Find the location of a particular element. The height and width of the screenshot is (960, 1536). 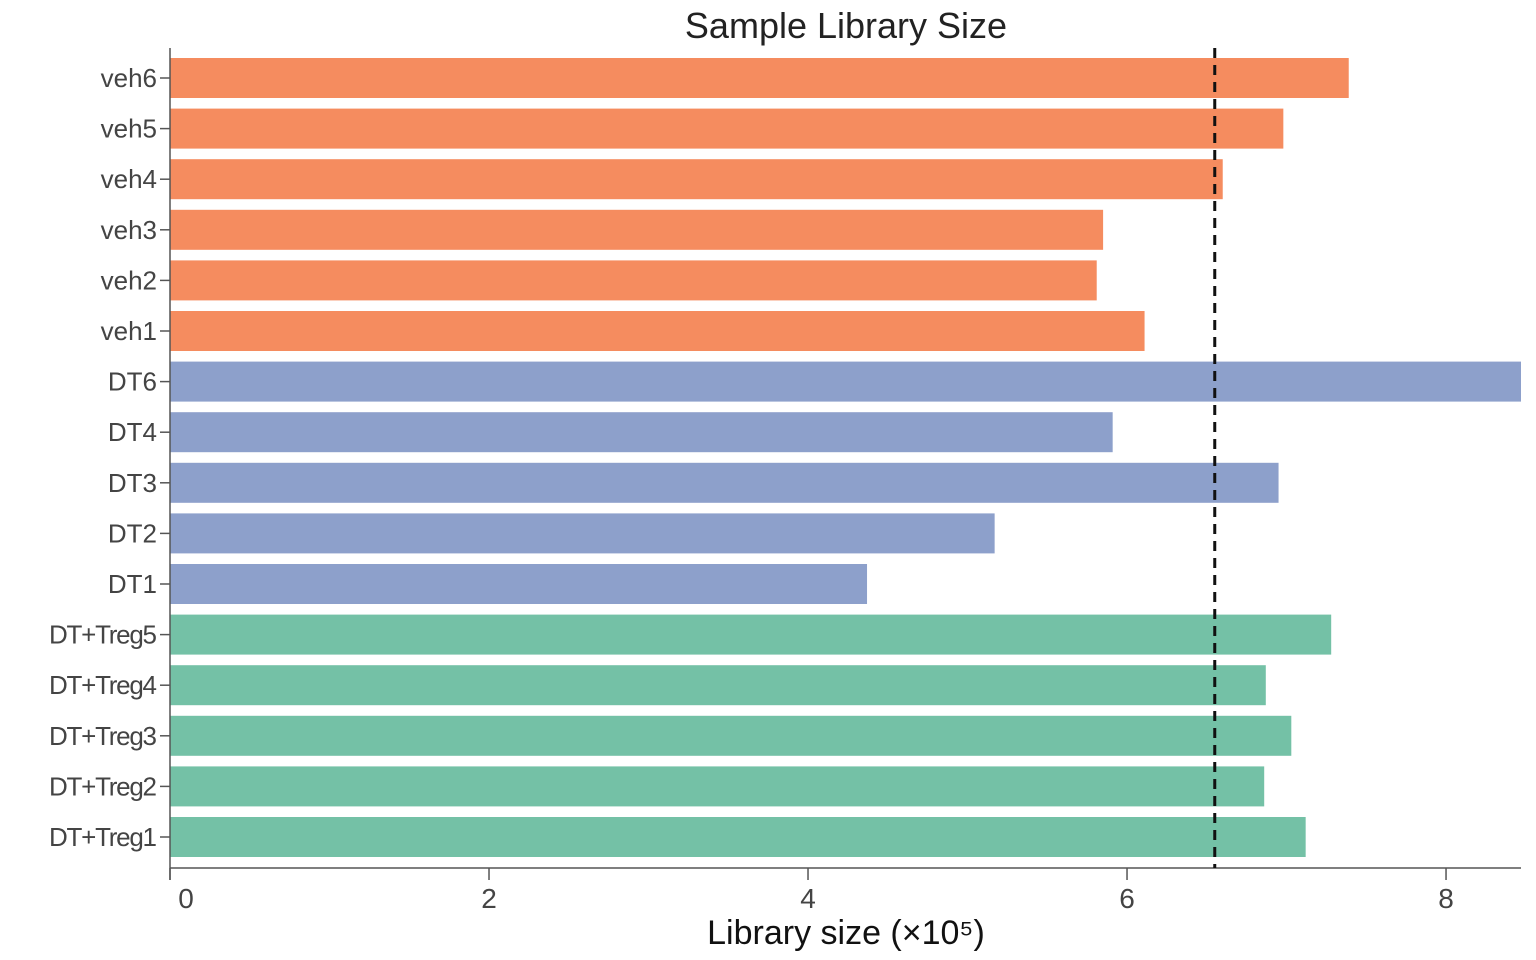

x-tick-label: 2 is located at coordinates (489, 898).